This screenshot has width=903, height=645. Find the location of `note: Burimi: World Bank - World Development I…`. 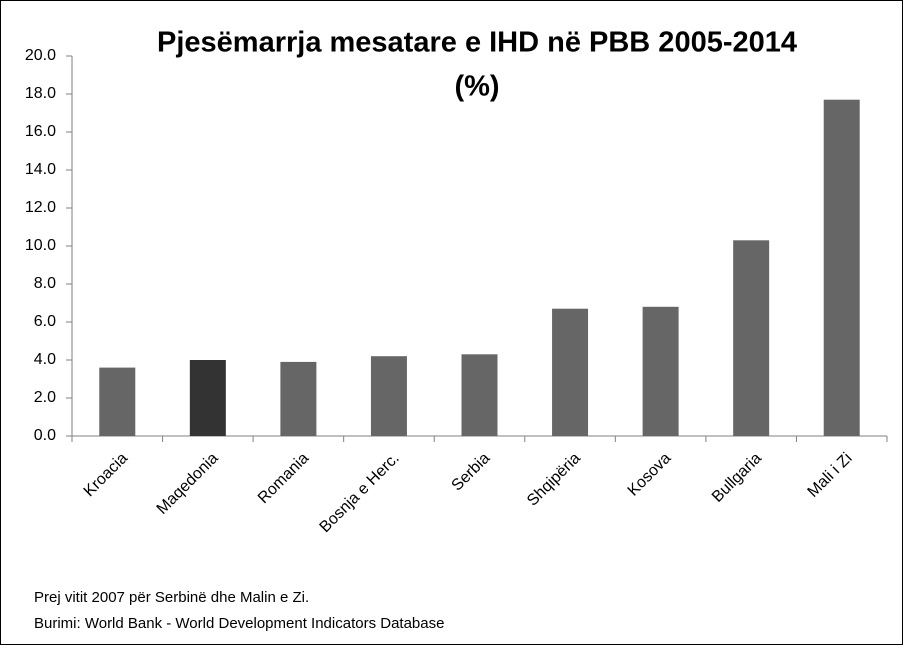

note: Burimi: World Bank - World Development I… is located at coordinates (239, 623).